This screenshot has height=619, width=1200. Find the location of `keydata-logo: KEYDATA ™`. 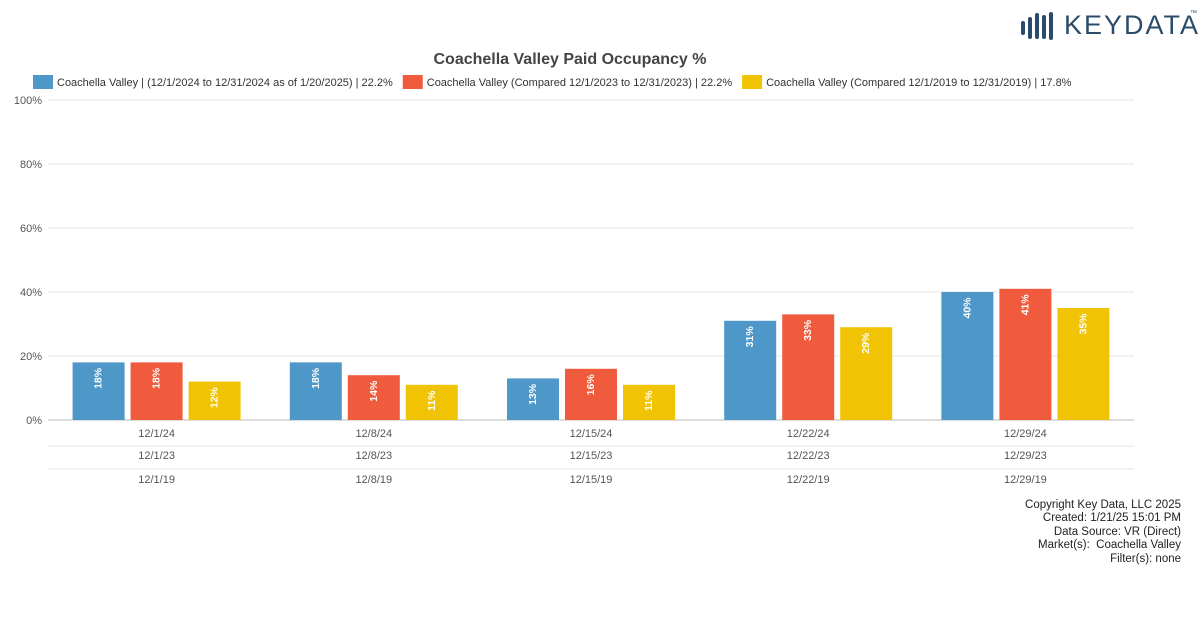

keydata-logo: KEYDATA ™ is located at coordinates (1109, 26).